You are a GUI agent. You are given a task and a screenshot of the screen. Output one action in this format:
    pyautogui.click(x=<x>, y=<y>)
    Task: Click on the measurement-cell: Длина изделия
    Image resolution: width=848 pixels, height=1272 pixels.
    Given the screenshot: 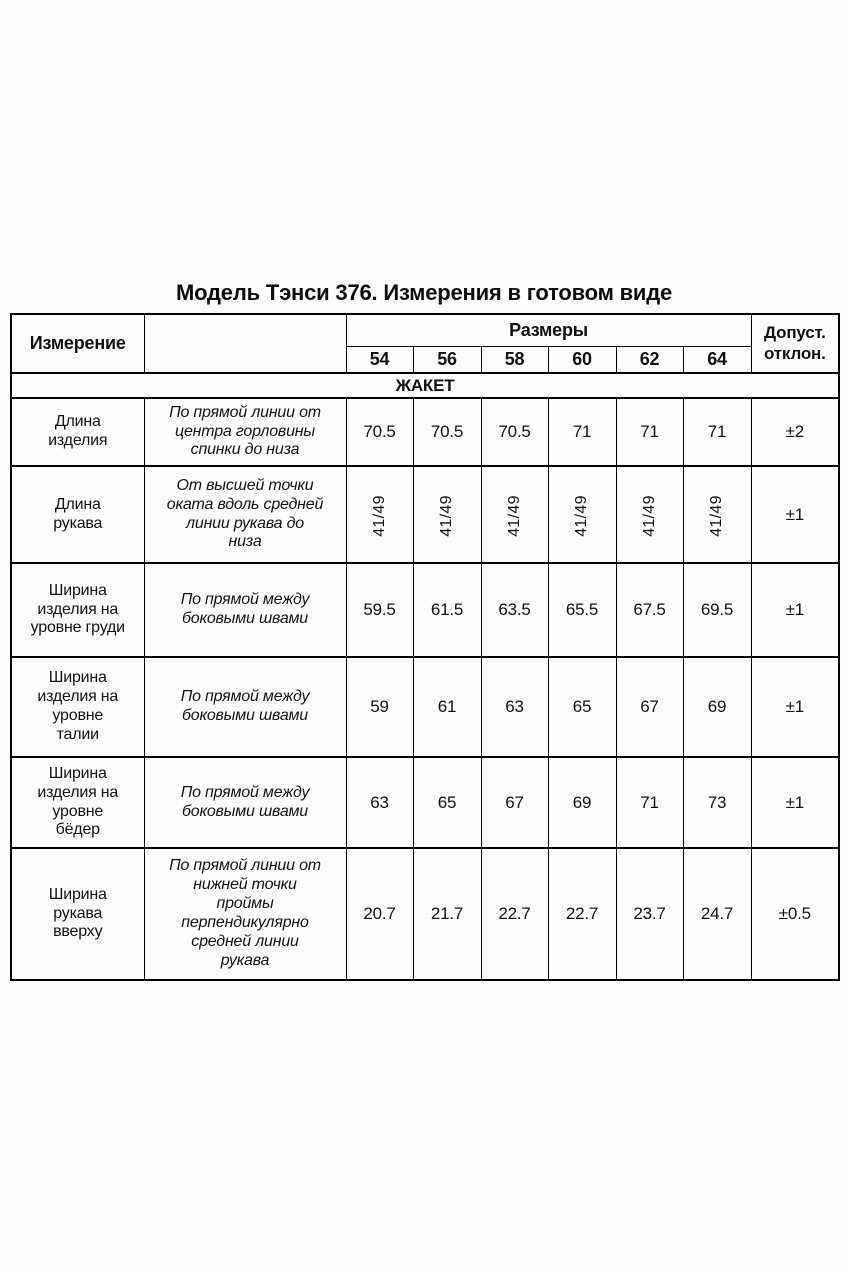 What is the action you would take?
    pyautogui.click(x=77, y=432)
    